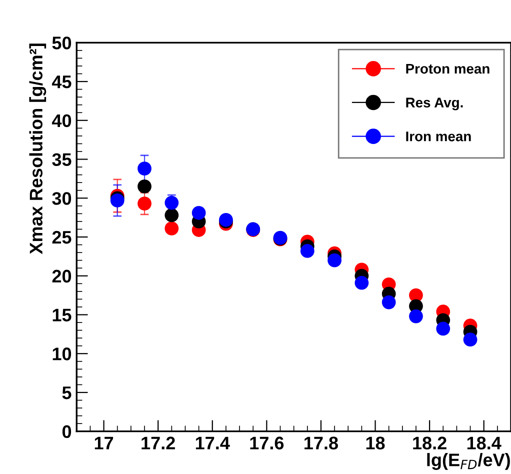  What do you see at coordinates (62, 237) in the screenshot?
I see `y-tick-label: 25` at bounding box center [62, 237].